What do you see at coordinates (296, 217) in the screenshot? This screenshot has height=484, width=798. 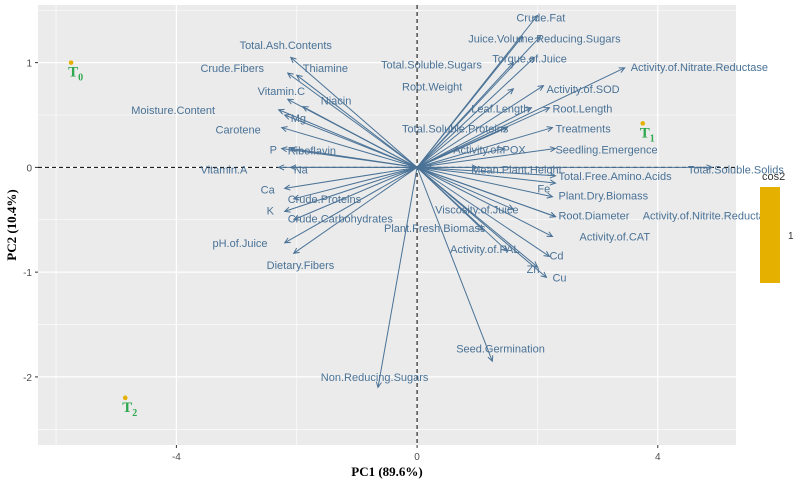 I see `arrowhead-Crude.Carbohydrates` at bounding box center [296, 217].